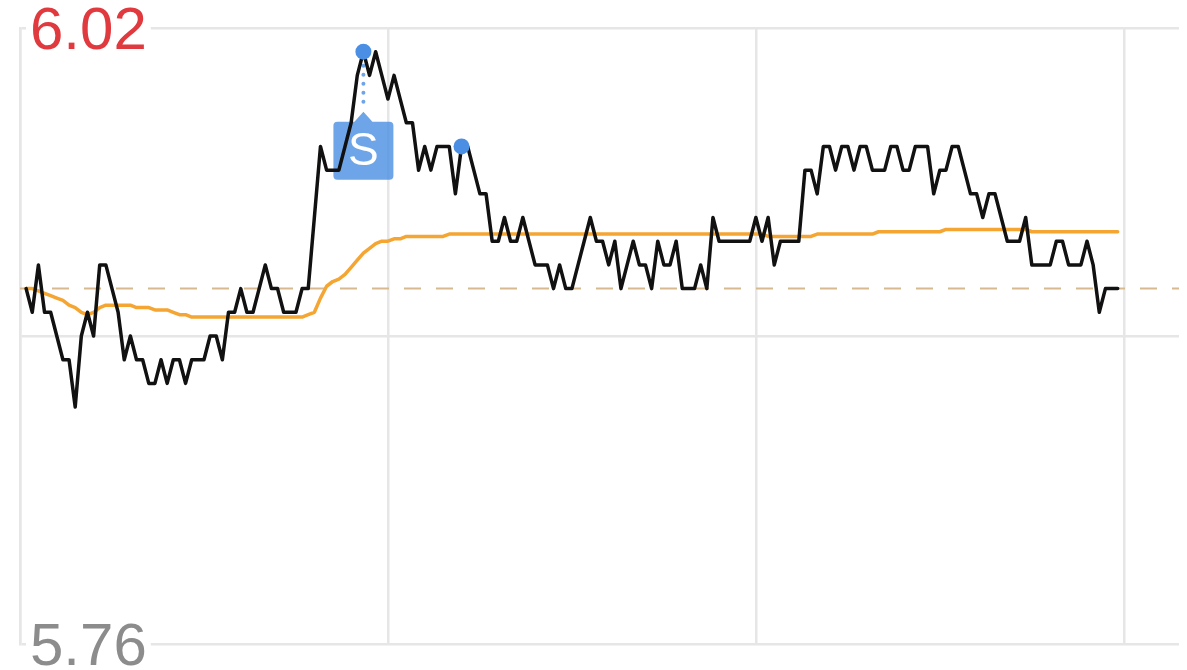 The width and height of the screenshot is (1187, 670). I want to click on y-tick-label: 6.02, so click(88, 31).